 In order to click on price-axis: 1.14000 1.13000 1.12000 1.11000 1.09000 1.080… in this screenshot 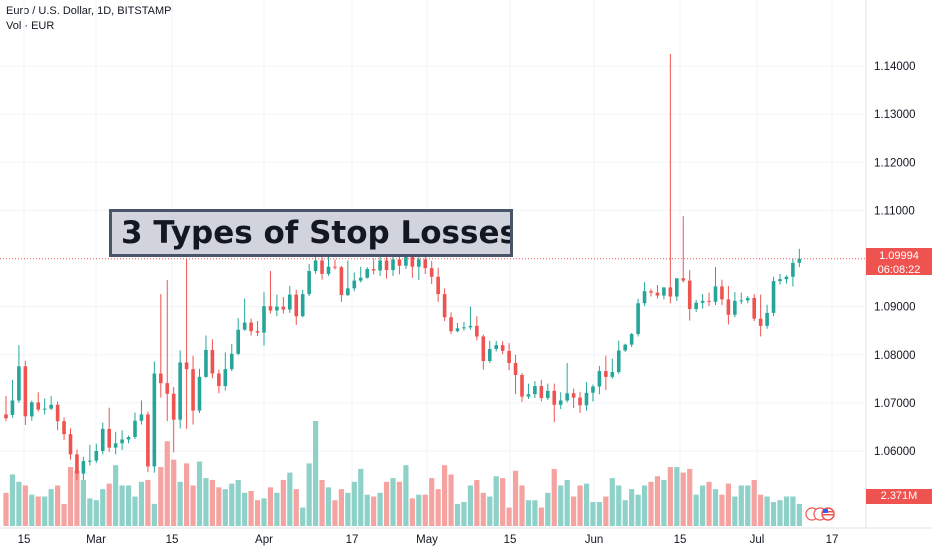, I will do `click(898, 275)`.